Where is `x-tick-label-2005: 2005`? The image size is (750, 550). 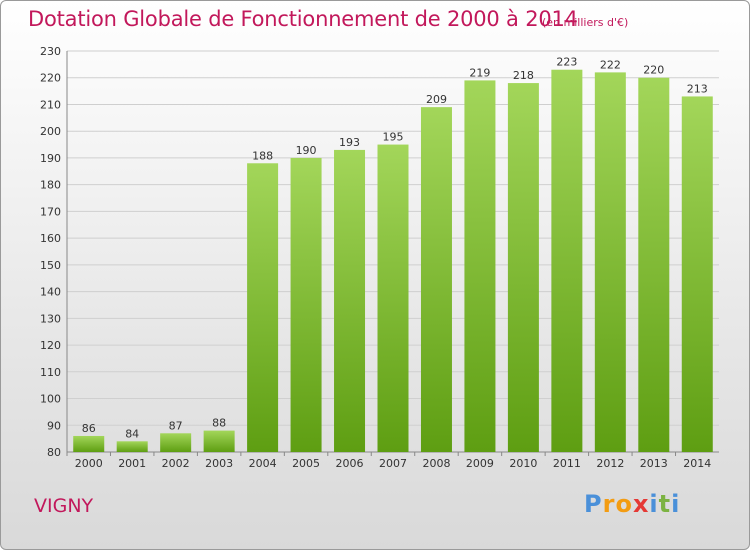
x-tick-label-2005: 2005 is located at coordinates (306, 463).